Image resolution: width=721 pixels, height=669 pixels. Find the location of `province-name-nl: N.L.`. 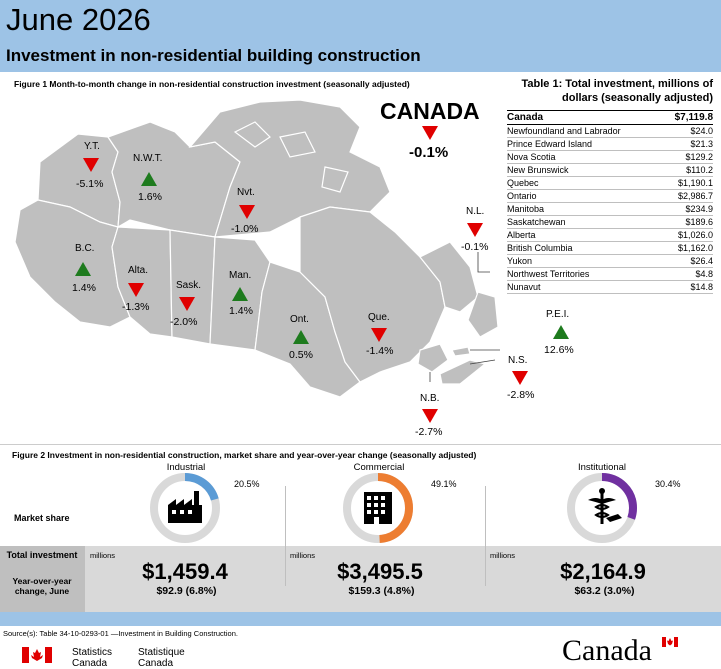

province-name-nl: N.L. is located at coordinates (475, 211).